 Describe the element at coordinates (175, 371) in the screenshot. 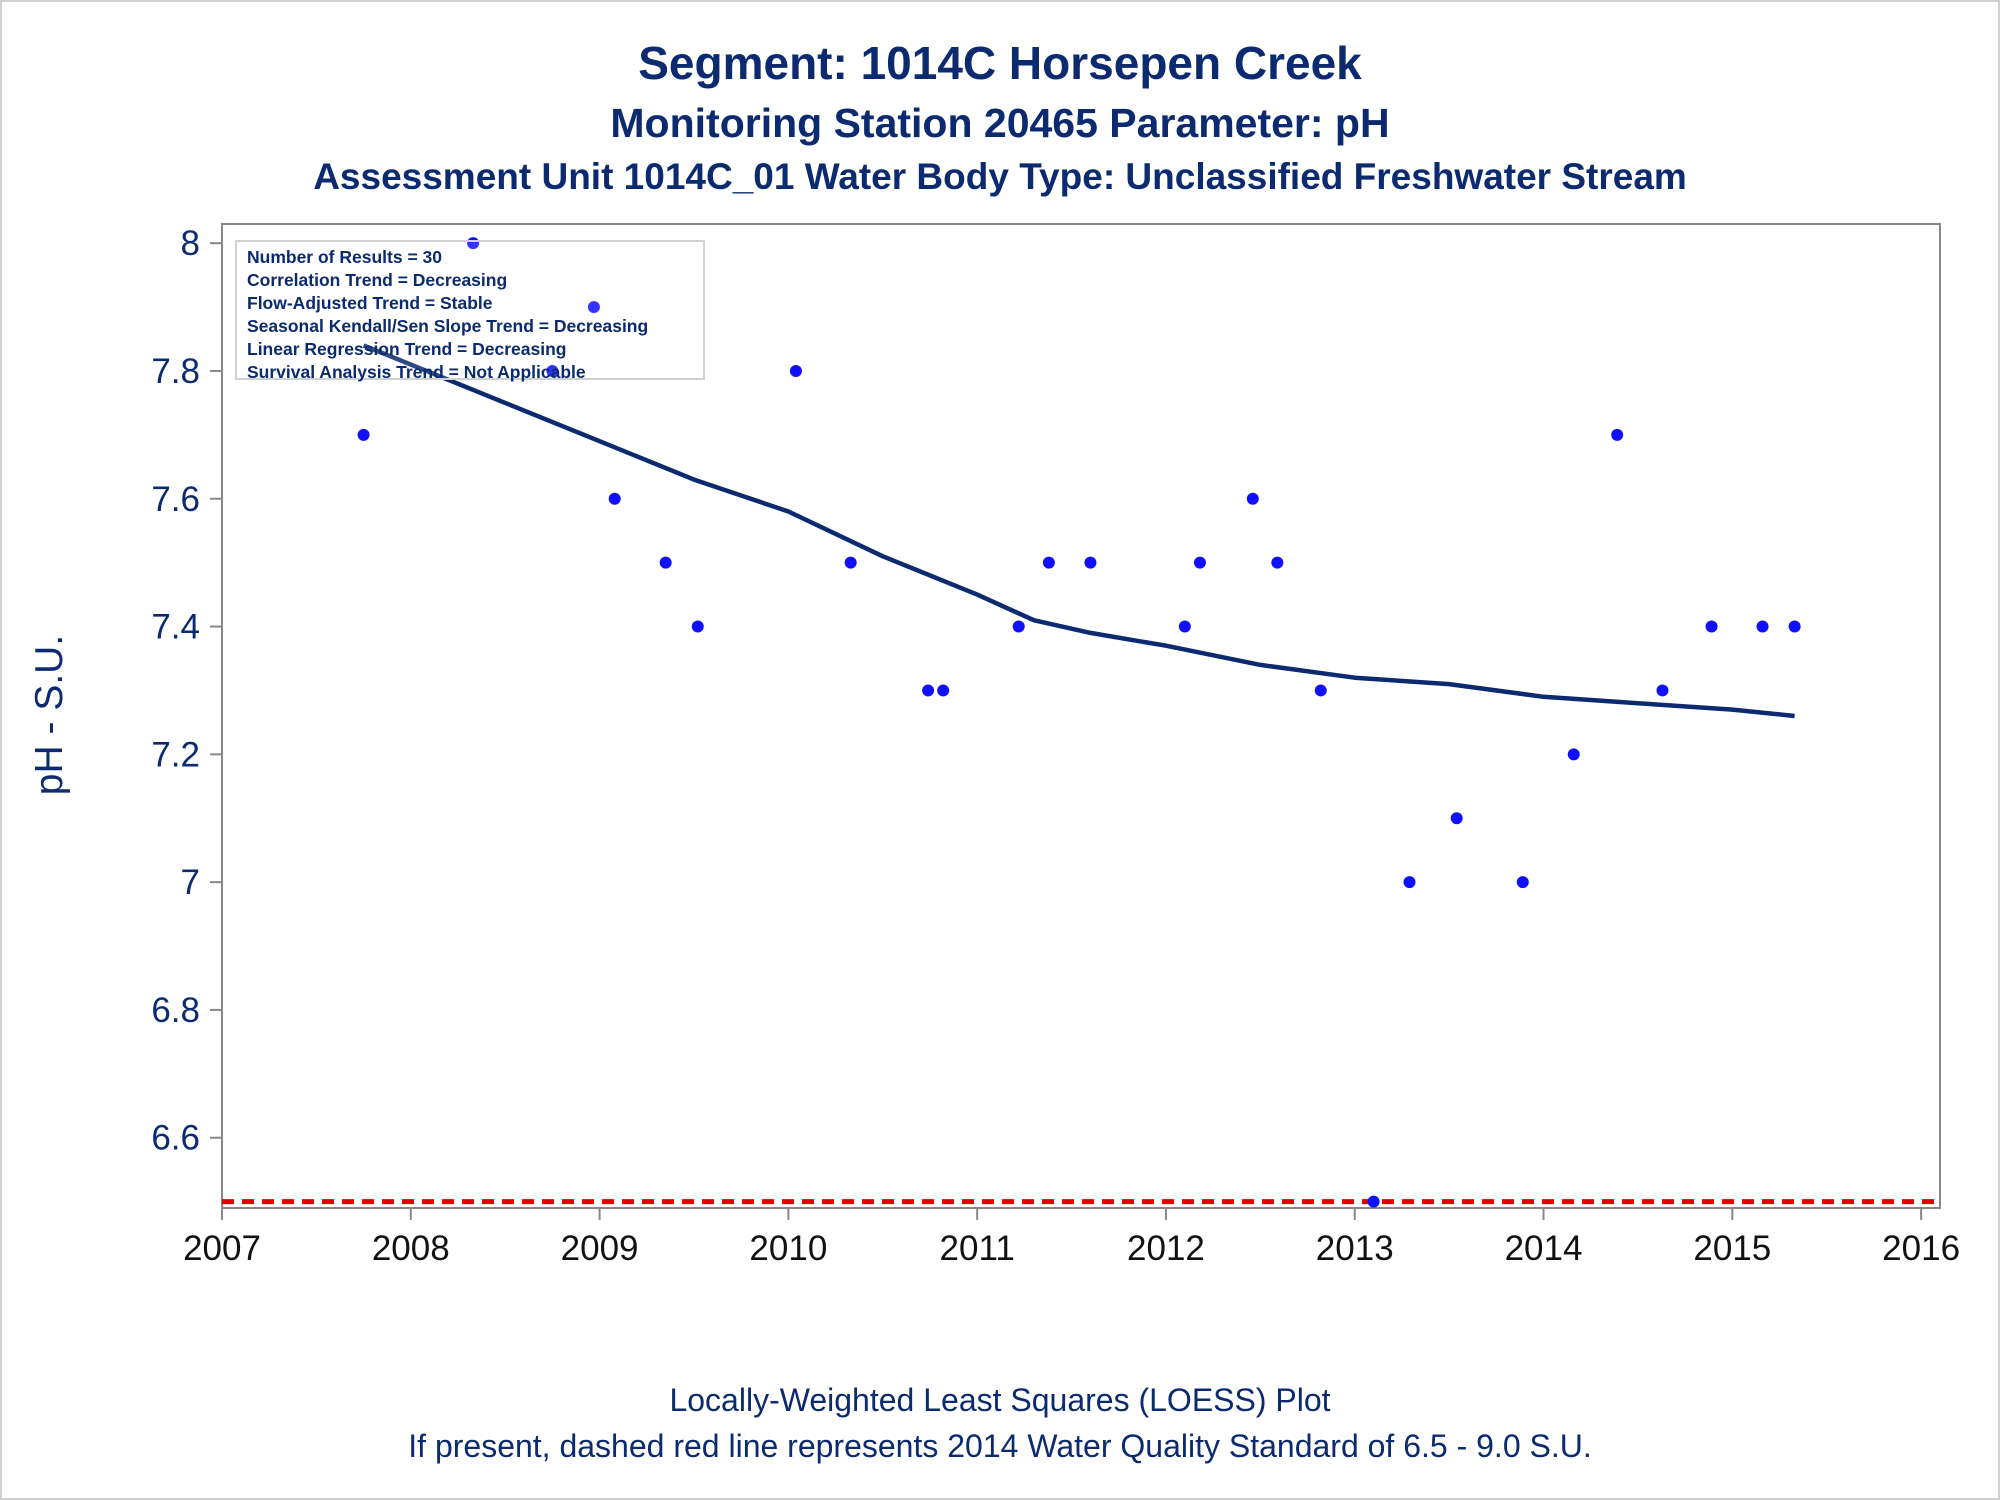

I see `y-tick-label: 7.8` at that location.